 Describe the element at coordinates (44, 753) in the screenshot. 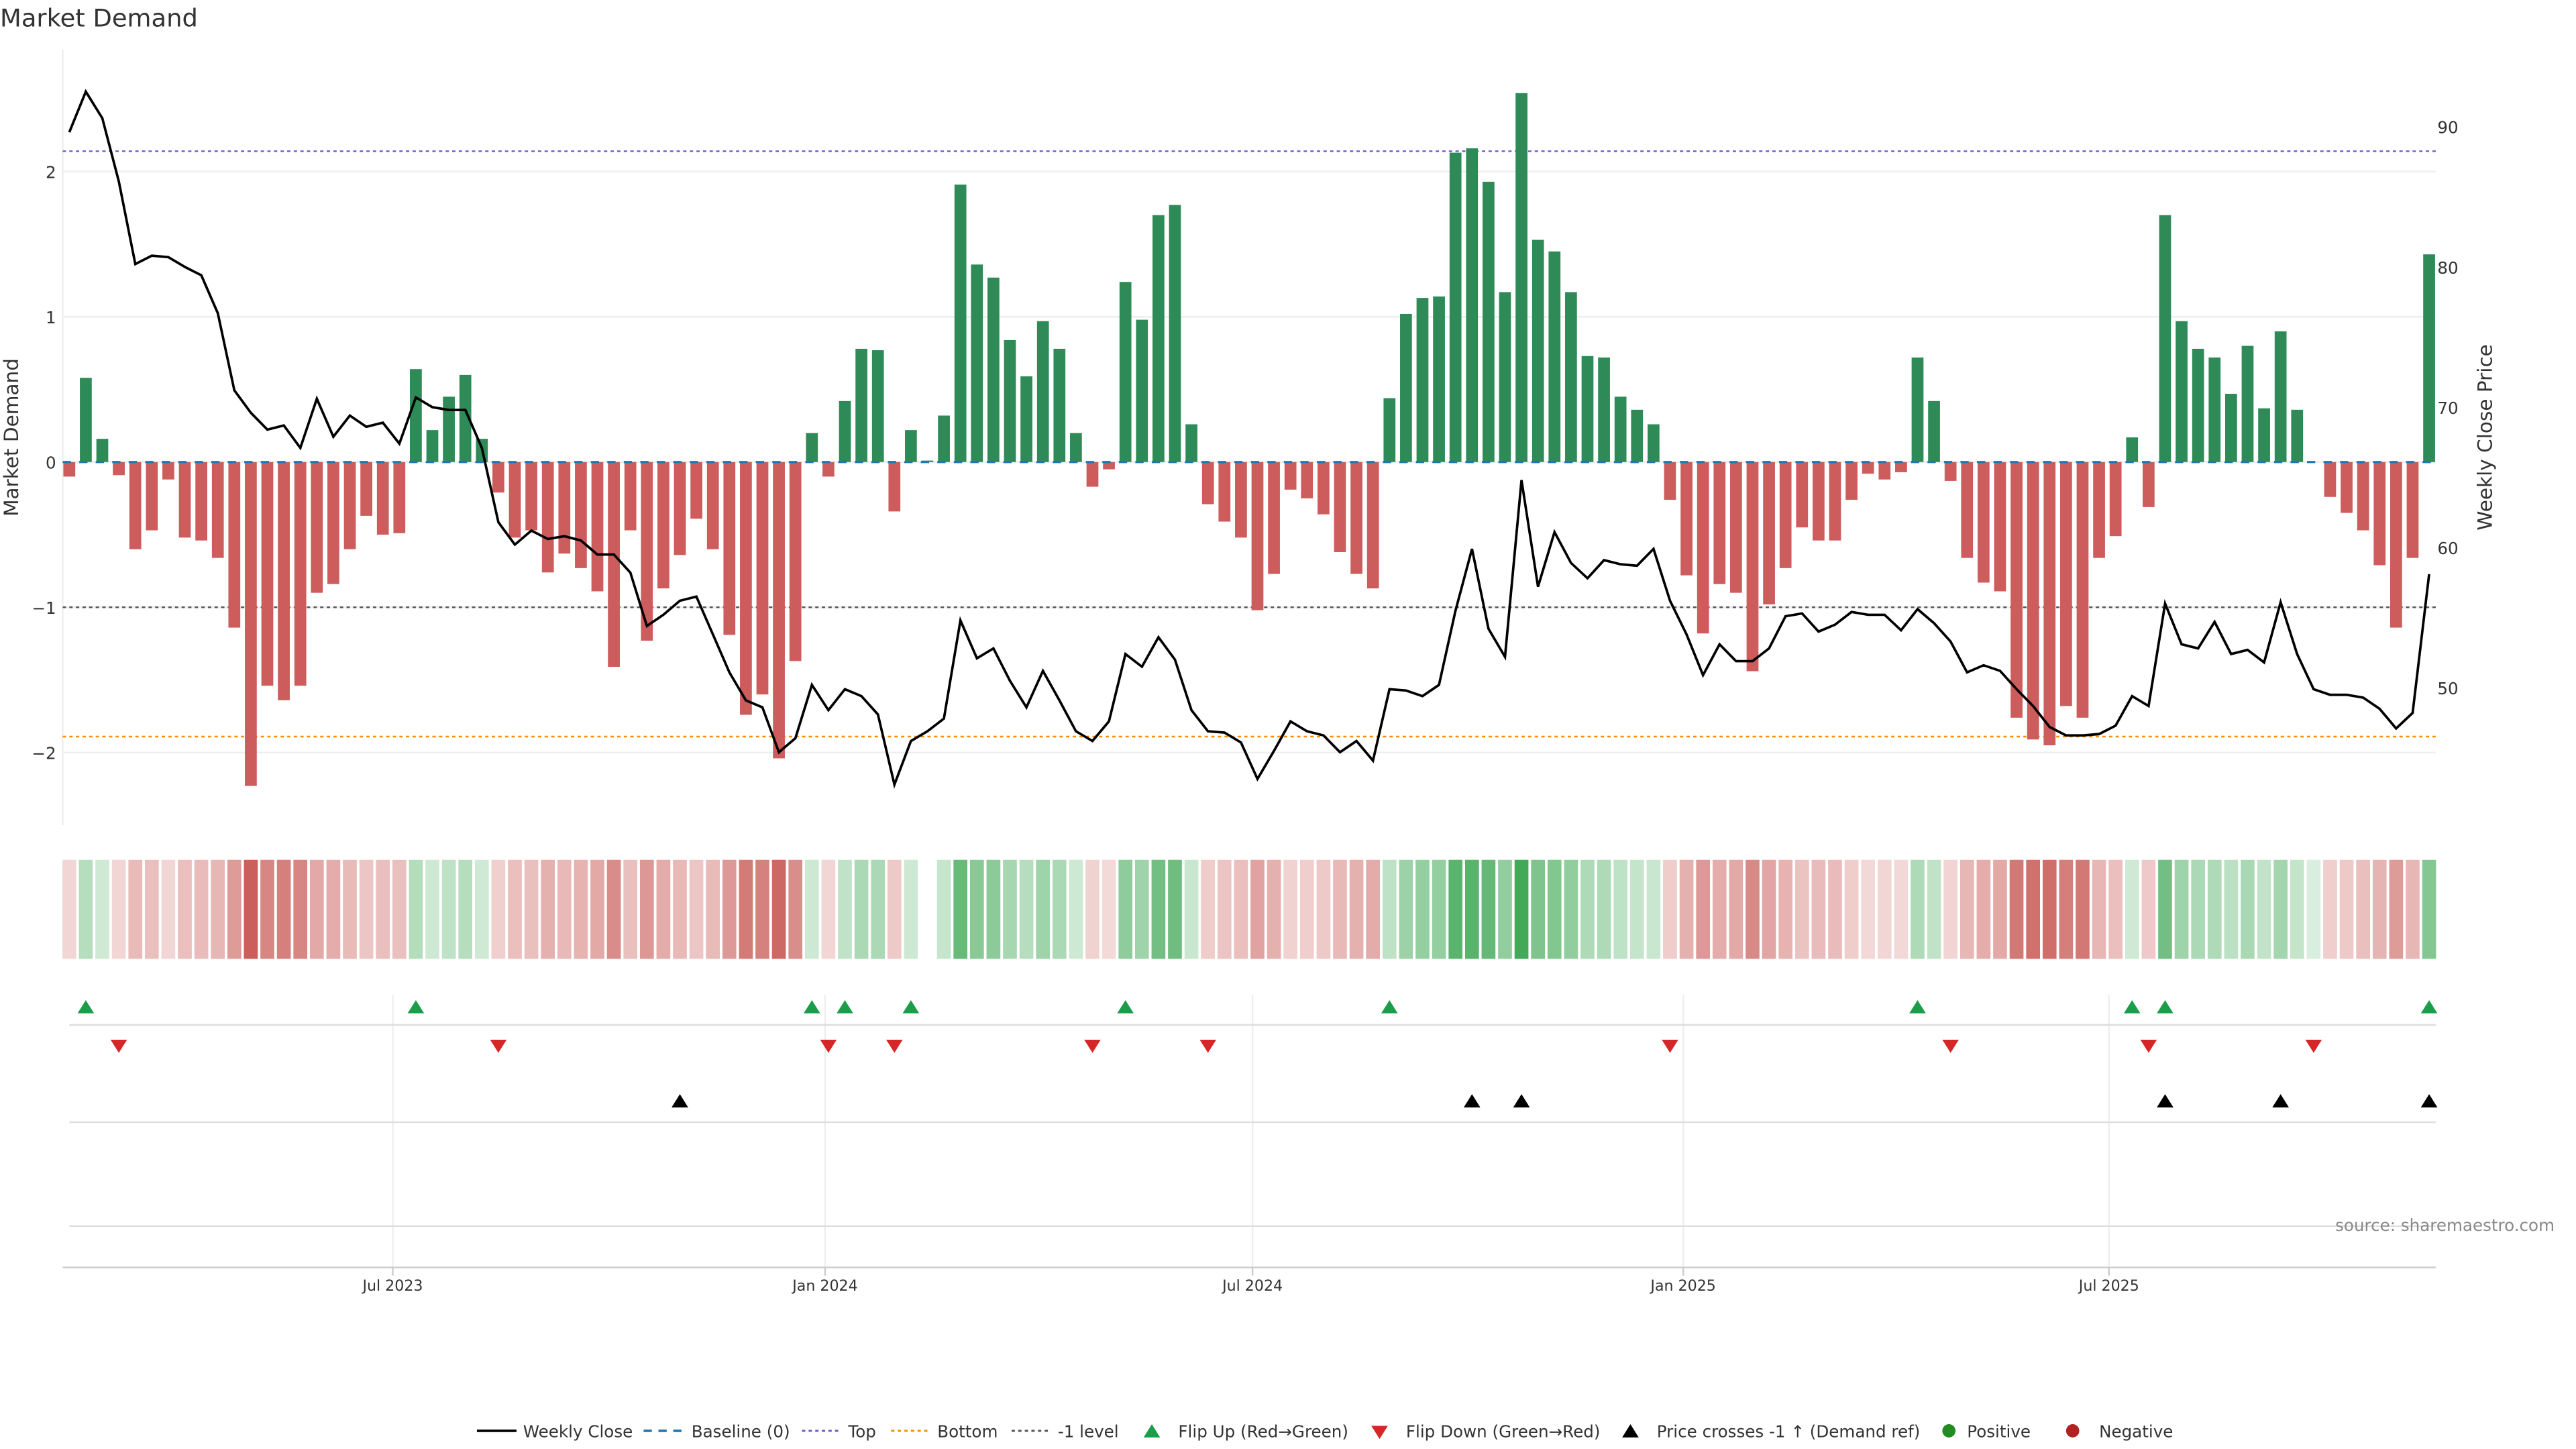

I see `y-tick-label: −2` at that location.